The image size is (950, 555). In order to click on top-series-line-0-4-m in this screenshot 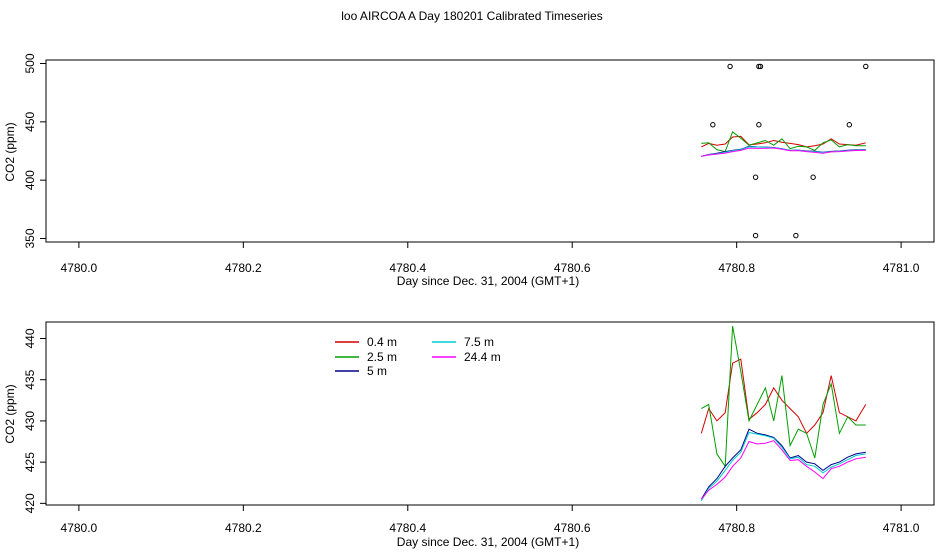, I will do `click(783, 141)`.